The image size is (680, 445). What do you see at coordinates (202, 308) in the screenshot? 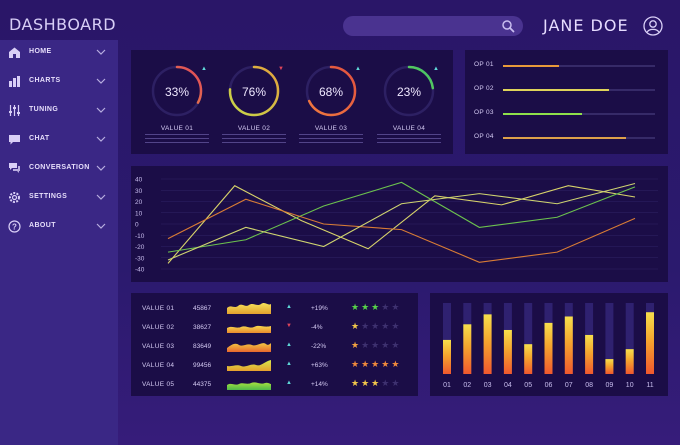
I see `row-number: 45867` at bounding box center [202, 308].